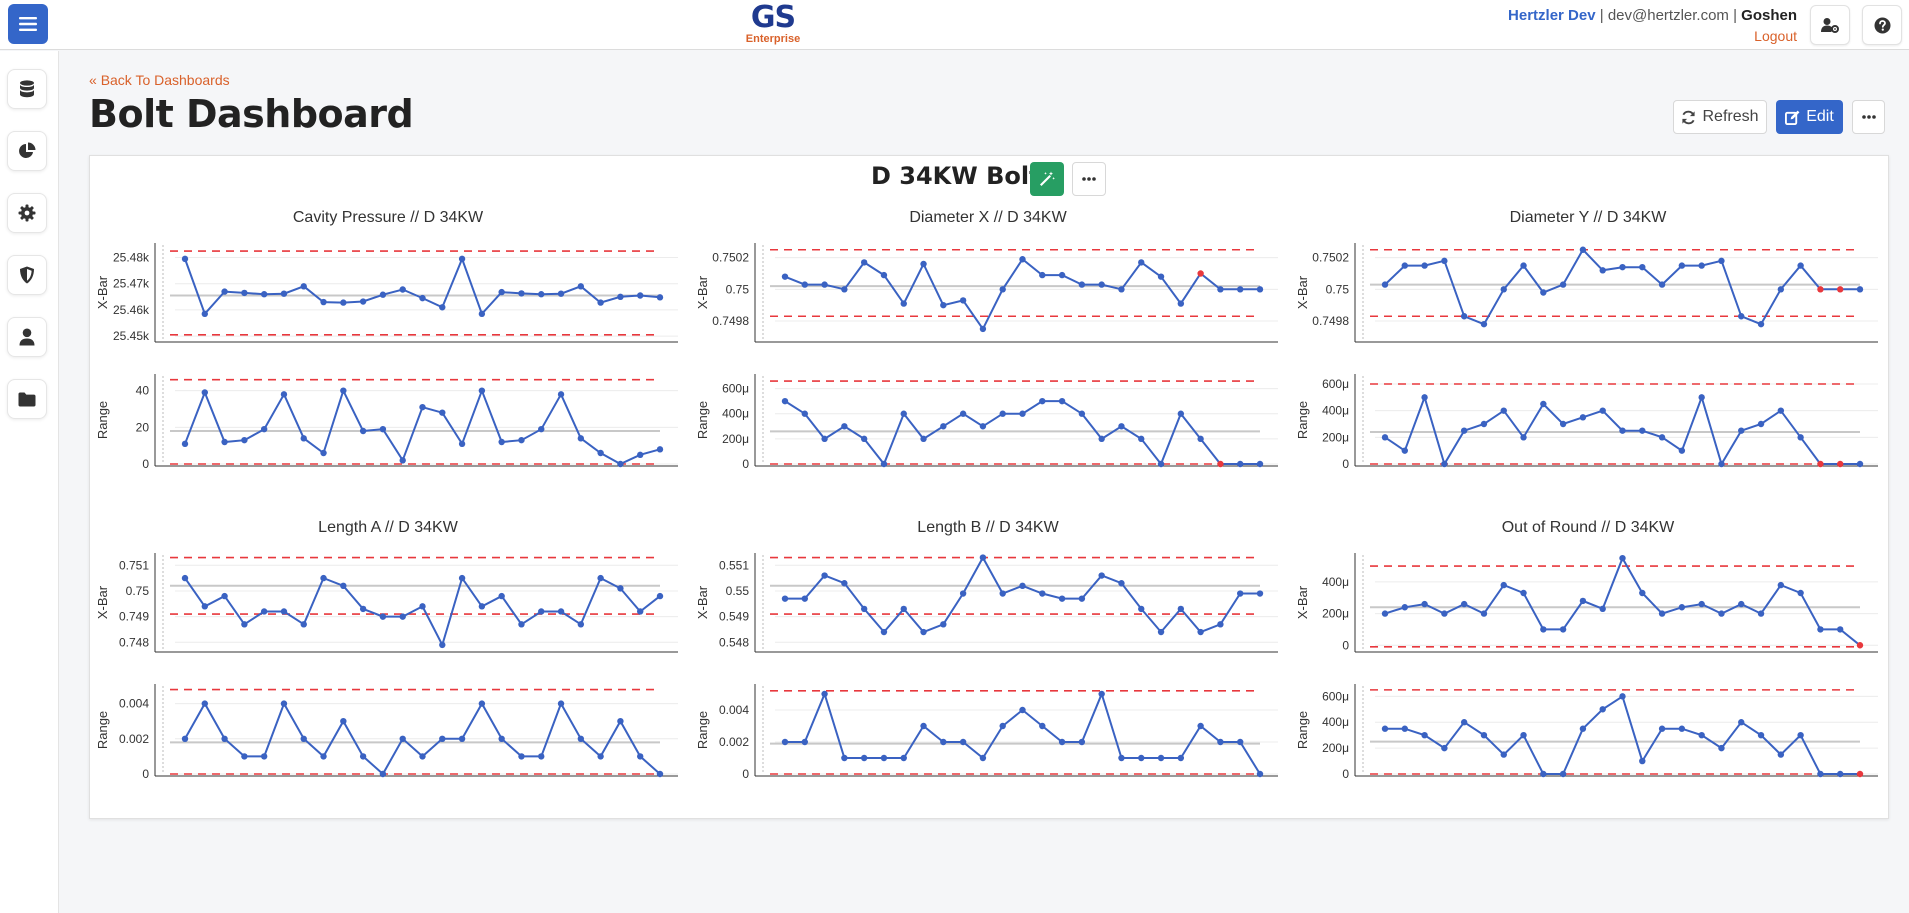  I want to click on user-settings-button, so click(1830, 25).